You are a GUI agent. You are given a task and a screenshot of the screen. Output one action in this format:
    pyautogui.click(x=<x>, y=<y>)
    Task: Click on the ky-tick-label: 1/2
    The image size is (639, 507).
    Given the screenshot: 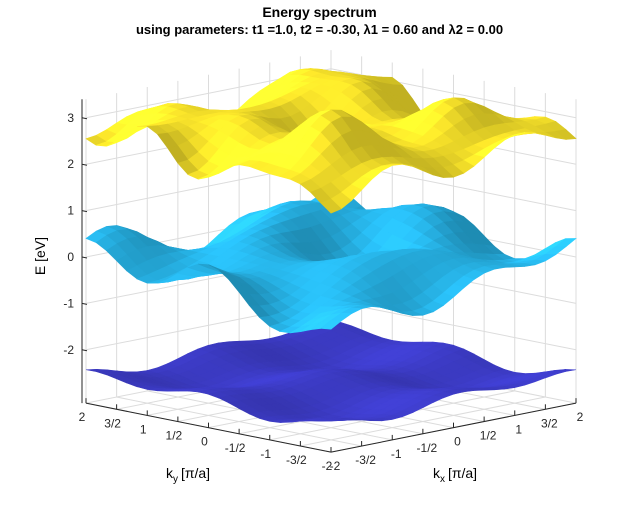 What is the action you would take?
    pyautogui.click(x=174, y=436)
    